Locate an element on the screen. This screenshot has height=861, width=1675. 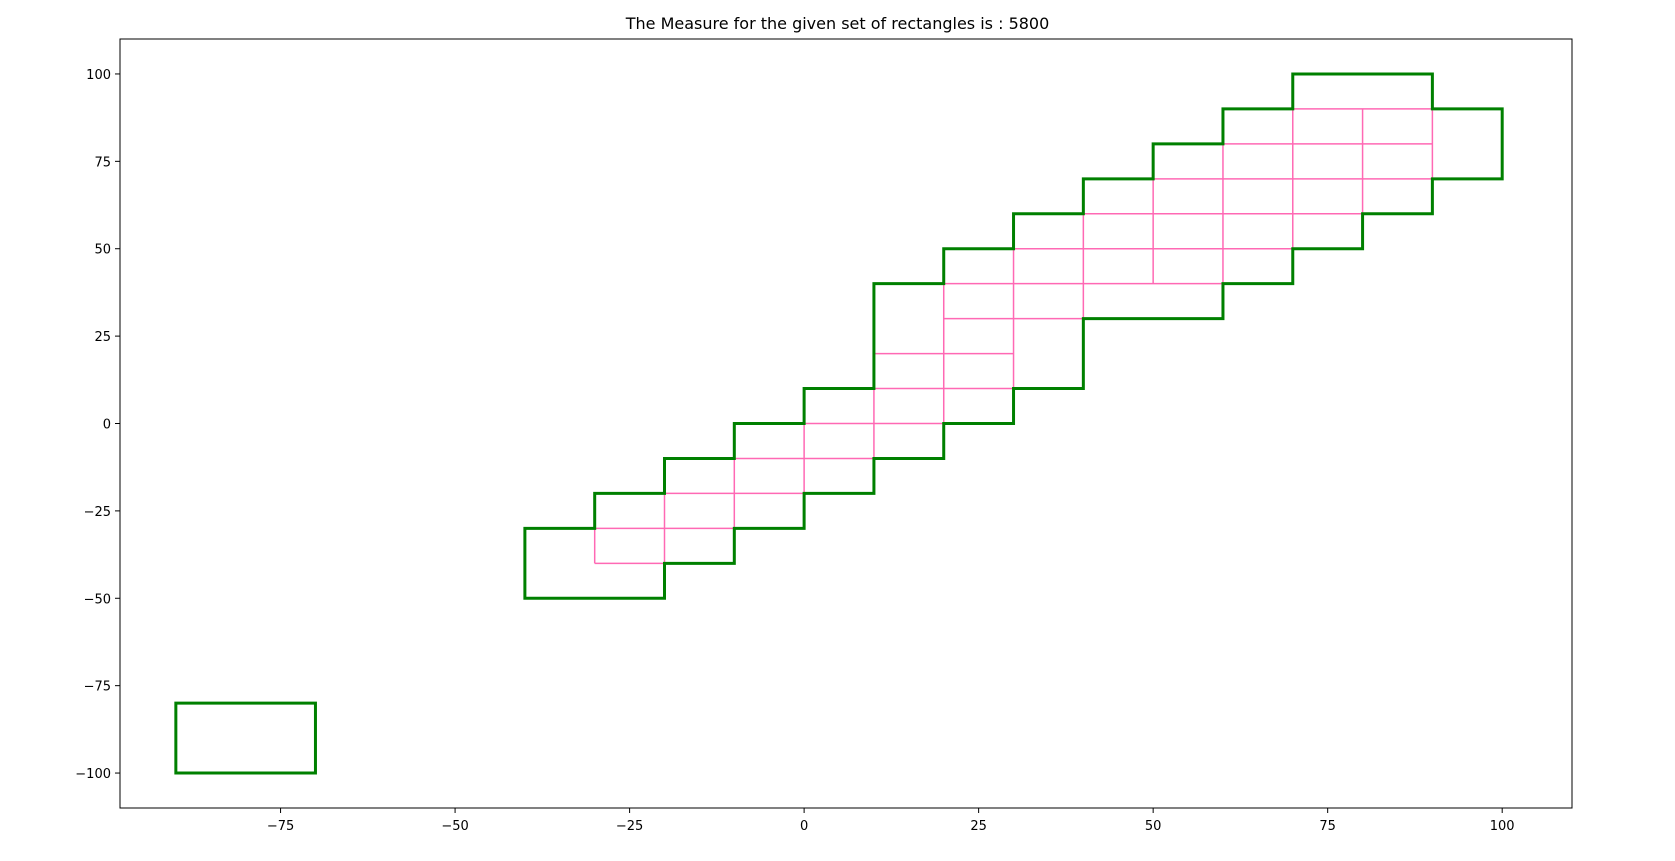
y-tick-label: −75 is located at coordinates (97, 687).